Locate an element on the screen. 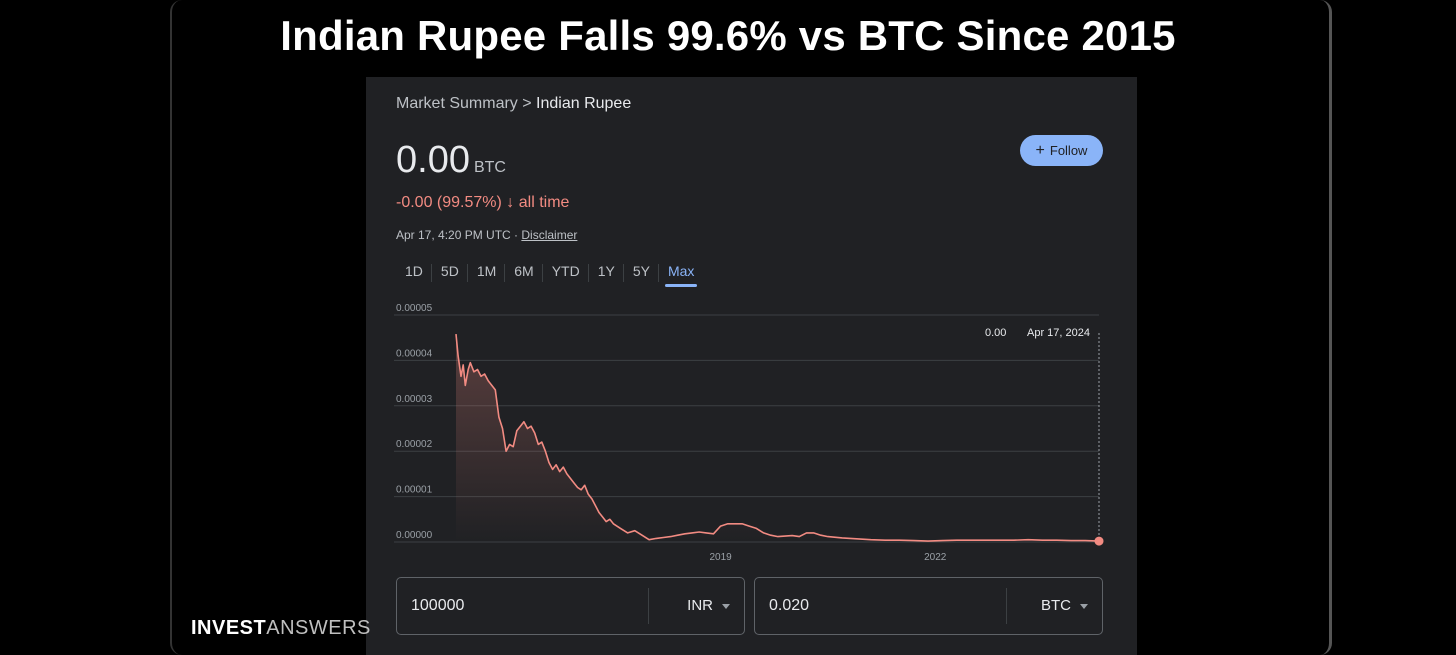  breadcrumb: Market Summary > Indian Rupee is located at coordinates (513, 104).